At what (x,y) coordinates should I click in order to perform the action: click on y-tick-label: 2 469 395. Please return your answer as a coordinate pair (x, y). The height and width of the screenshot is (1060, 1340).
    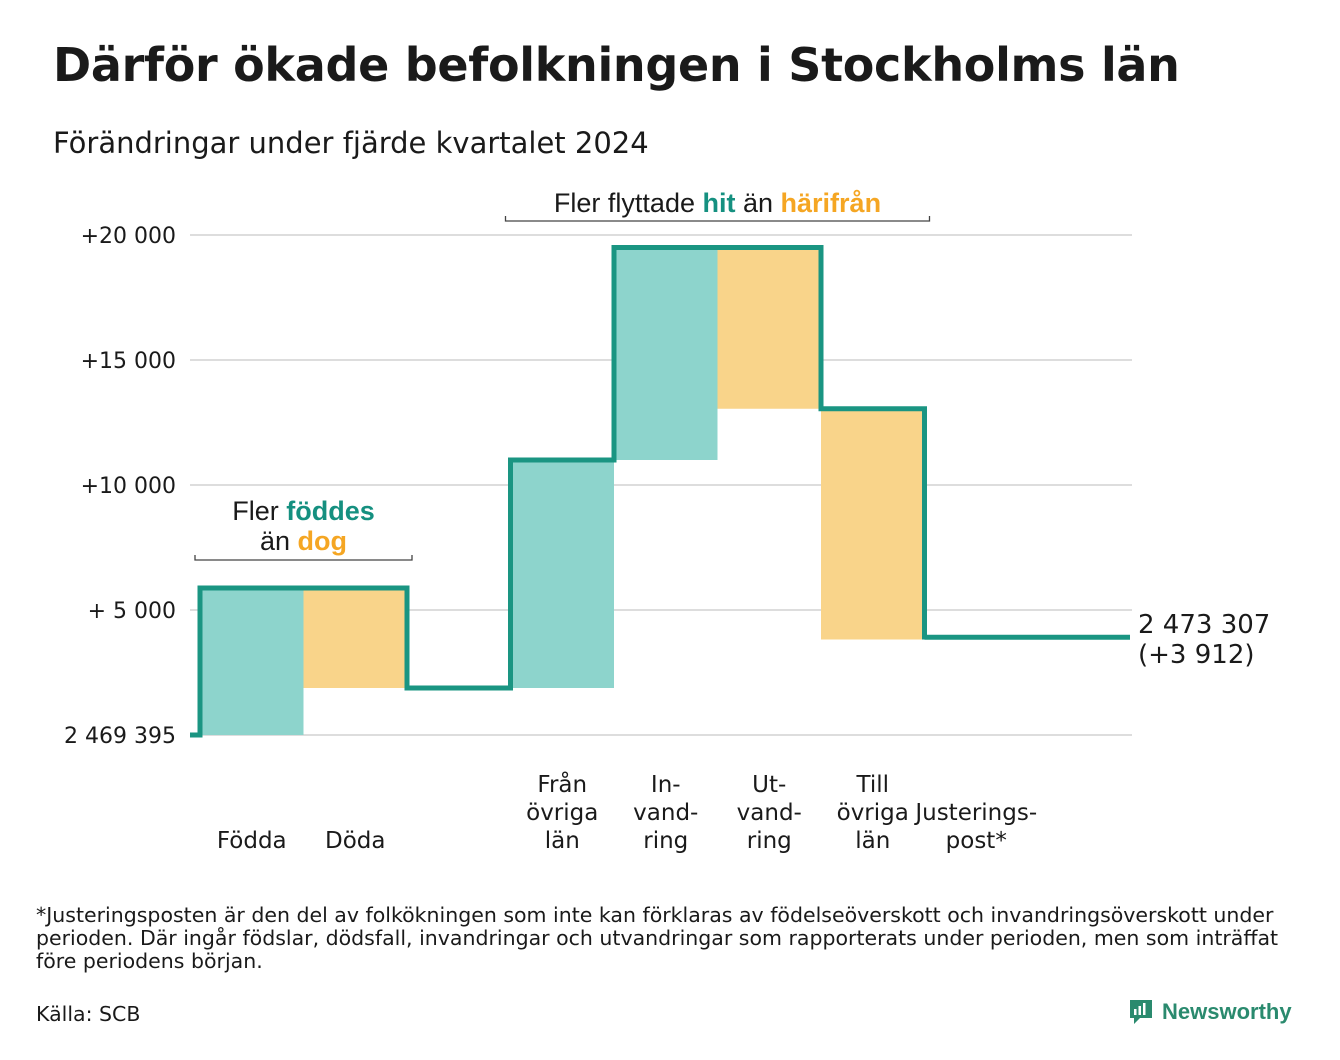
    Looking at the image, I should click on (120, 736).